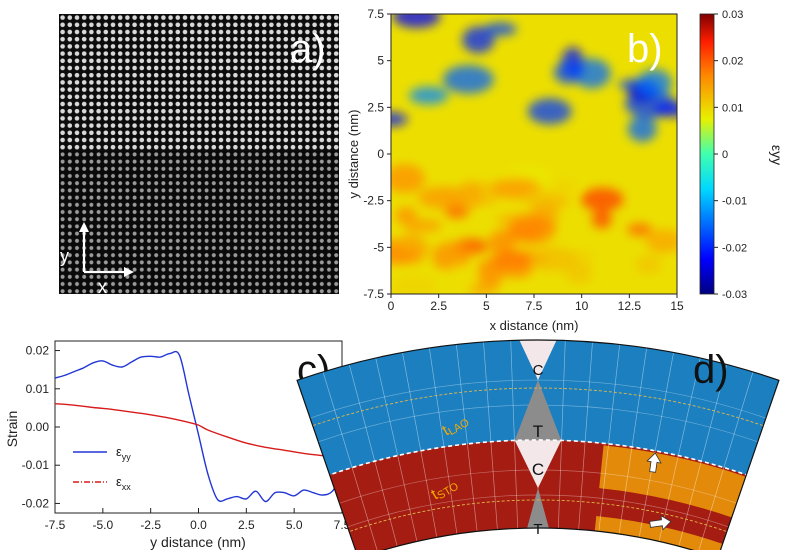  What do you see at coordinates (150, 525) in the screenshot?
I see `plot-xtick-label: -2.5` at bounding box center [150, 525].